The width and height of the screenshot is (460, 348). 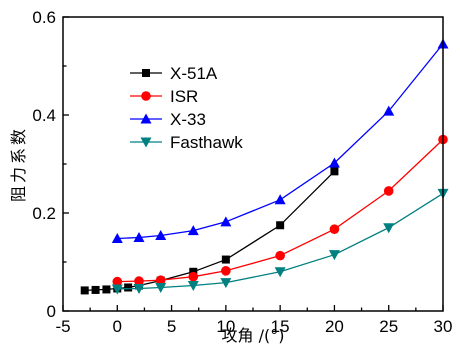 I want to click on legend-entry-fasthawk: Fasthawk, so click(x=186, y=142).